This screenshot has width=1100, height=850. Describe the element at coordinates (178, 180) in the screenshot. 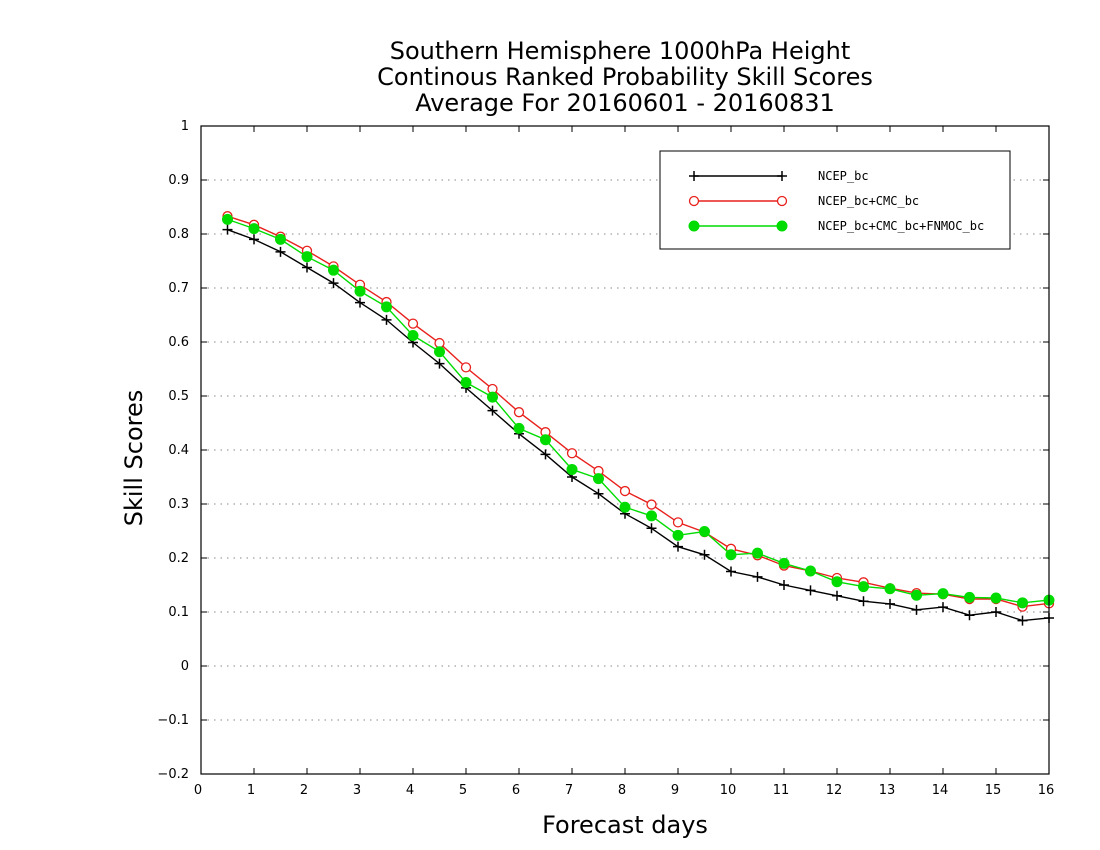

I see `y-tick-label: 0.9` at that location.